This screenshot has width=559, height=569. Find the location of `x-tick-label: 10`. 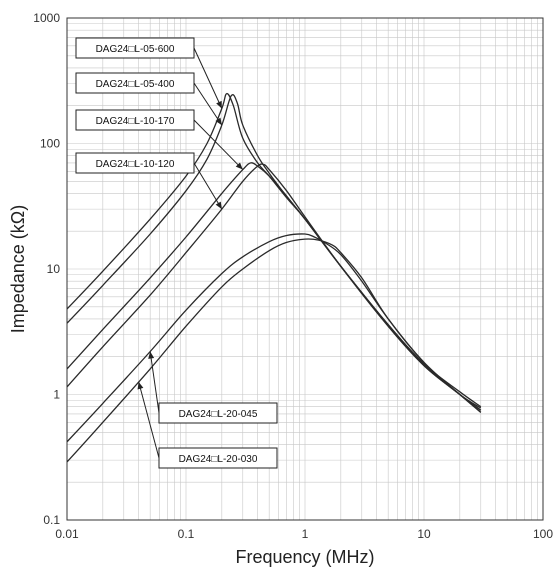

x-tick-label: 10 is located at coordinates (424, 534).